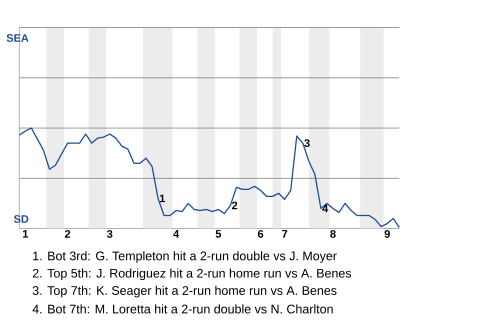 Image resolution: width=480 pixels, height=320 pixels. I want to click on text: 4. Bot 7th: M. Loretta hit a 2-run double vs N. Charlton, so click(182, 309).